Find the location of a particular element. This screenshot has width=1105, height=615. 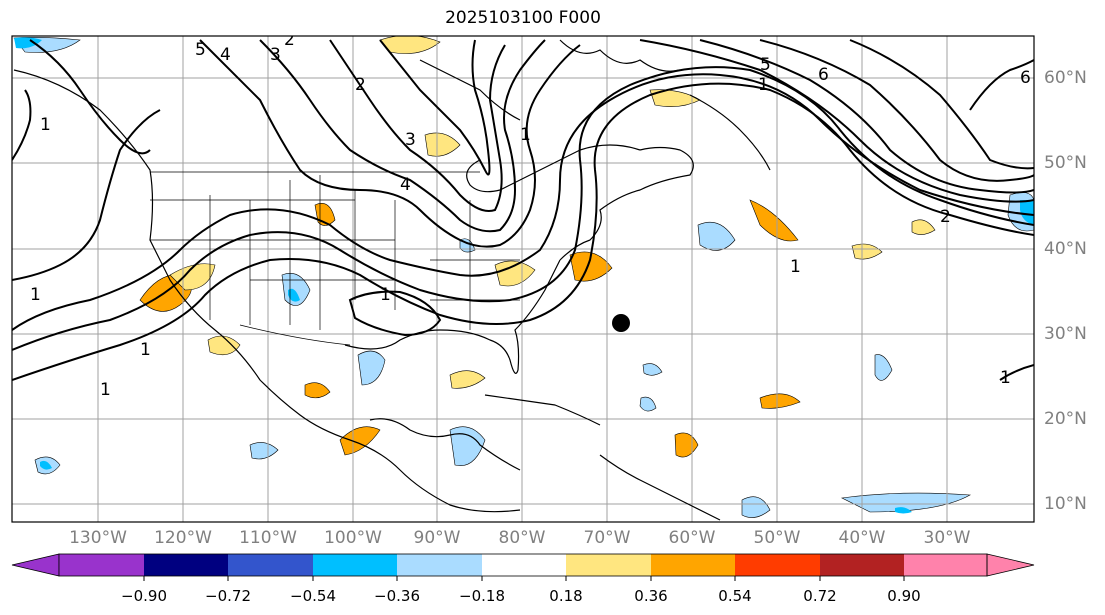

colorbar-tick-label: 0.18 is located at coordinates (566, 596).